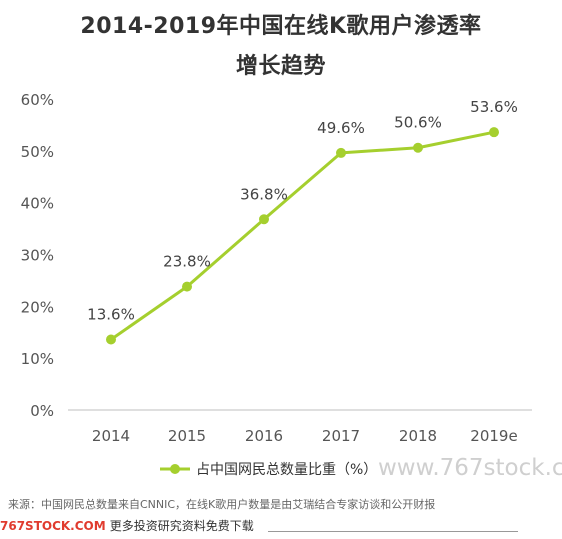 This screenshot has height=539, width=562. What do you see at coordinates (37, 100) in the screenshot?
I see `y-tick-label: 60%` at bounding box center [37, 100].